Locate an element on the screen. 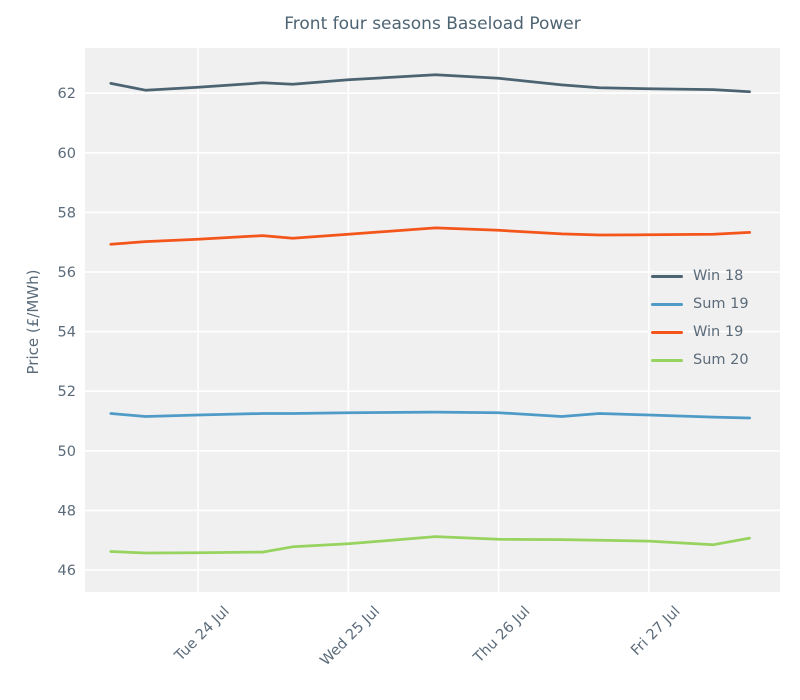 This screenshot has height=700, width=800. y-tick-label: 60 is located at coordinates (67, 154).